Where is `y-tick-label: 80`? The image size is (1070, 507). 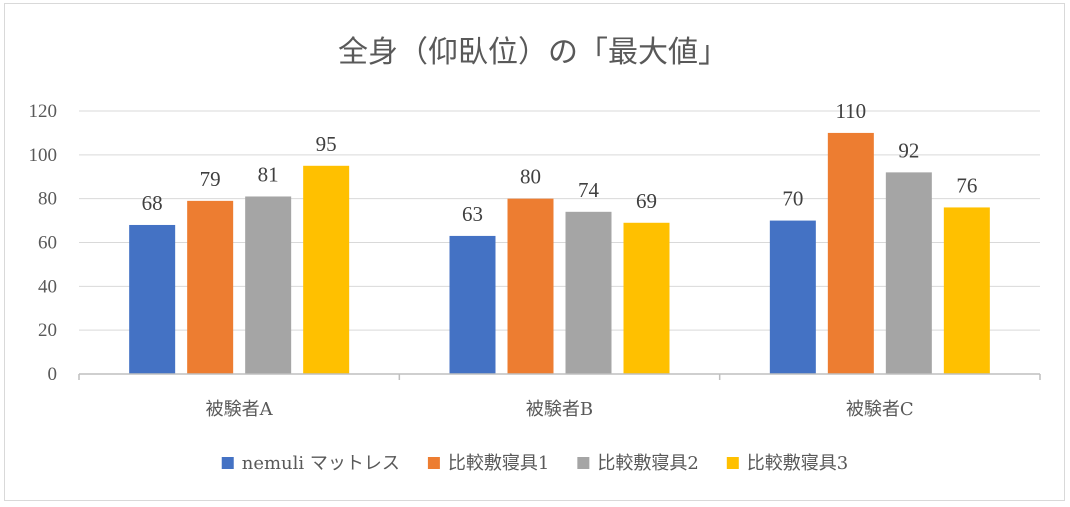 y-tick-label: 80 is located at coordinates (47, 199).